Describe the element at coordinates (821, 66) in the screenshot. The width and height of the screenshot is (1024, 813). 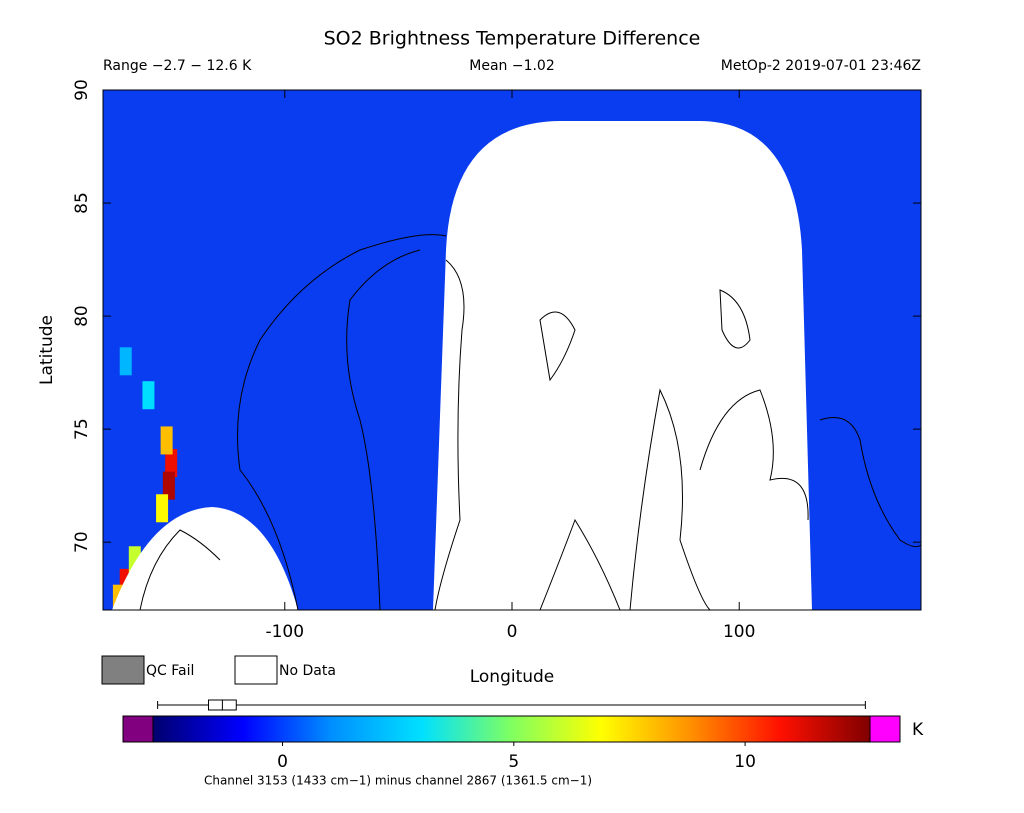
I see `subtitle: MetOp-2 2019-07-01 23:46Z` at that location.